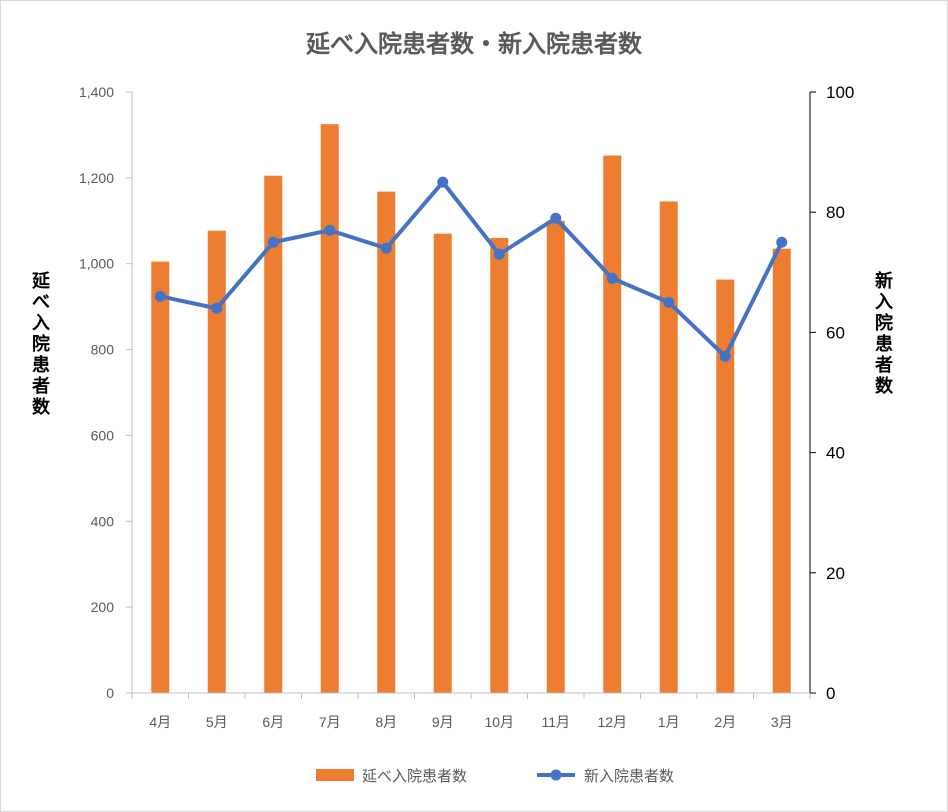 Image resolution: width=948 pixels, height=812 pixels. What do you see at coordinates (725, 722) in the screenshot?
I see `x-tick-label: 2月` at bounding box center [725, 722].